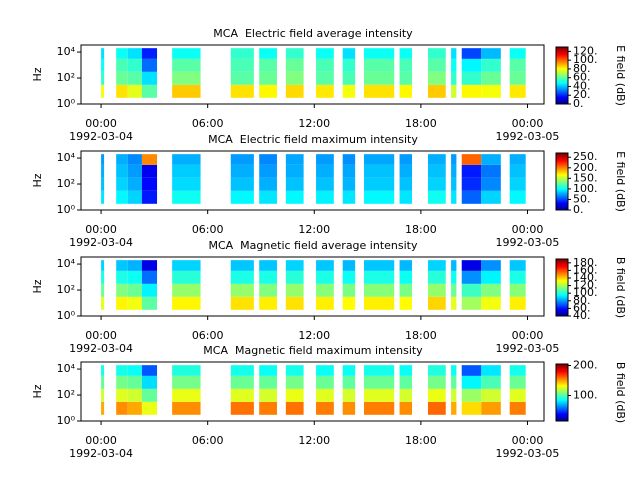 The image size is (640, 484). I want to click on y-tick-label: 10⁴, so click(66, 368).